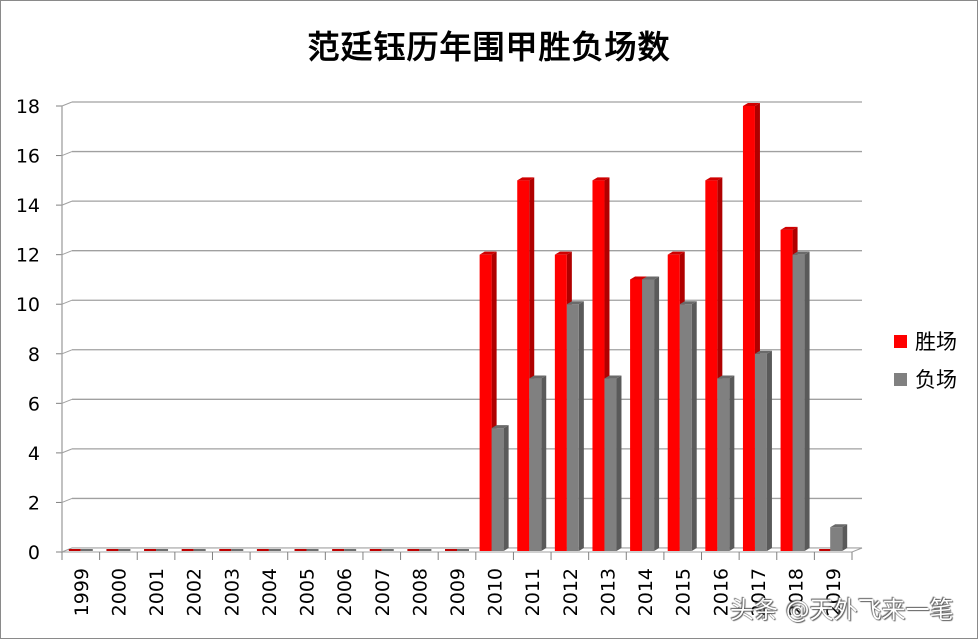 Image resolution: width=978 pixels, height=639 pixels. What do you see at coordinates (119, 592) in the screenshot?
I see `svg-text: 2000` at bounding box center [119, 592].